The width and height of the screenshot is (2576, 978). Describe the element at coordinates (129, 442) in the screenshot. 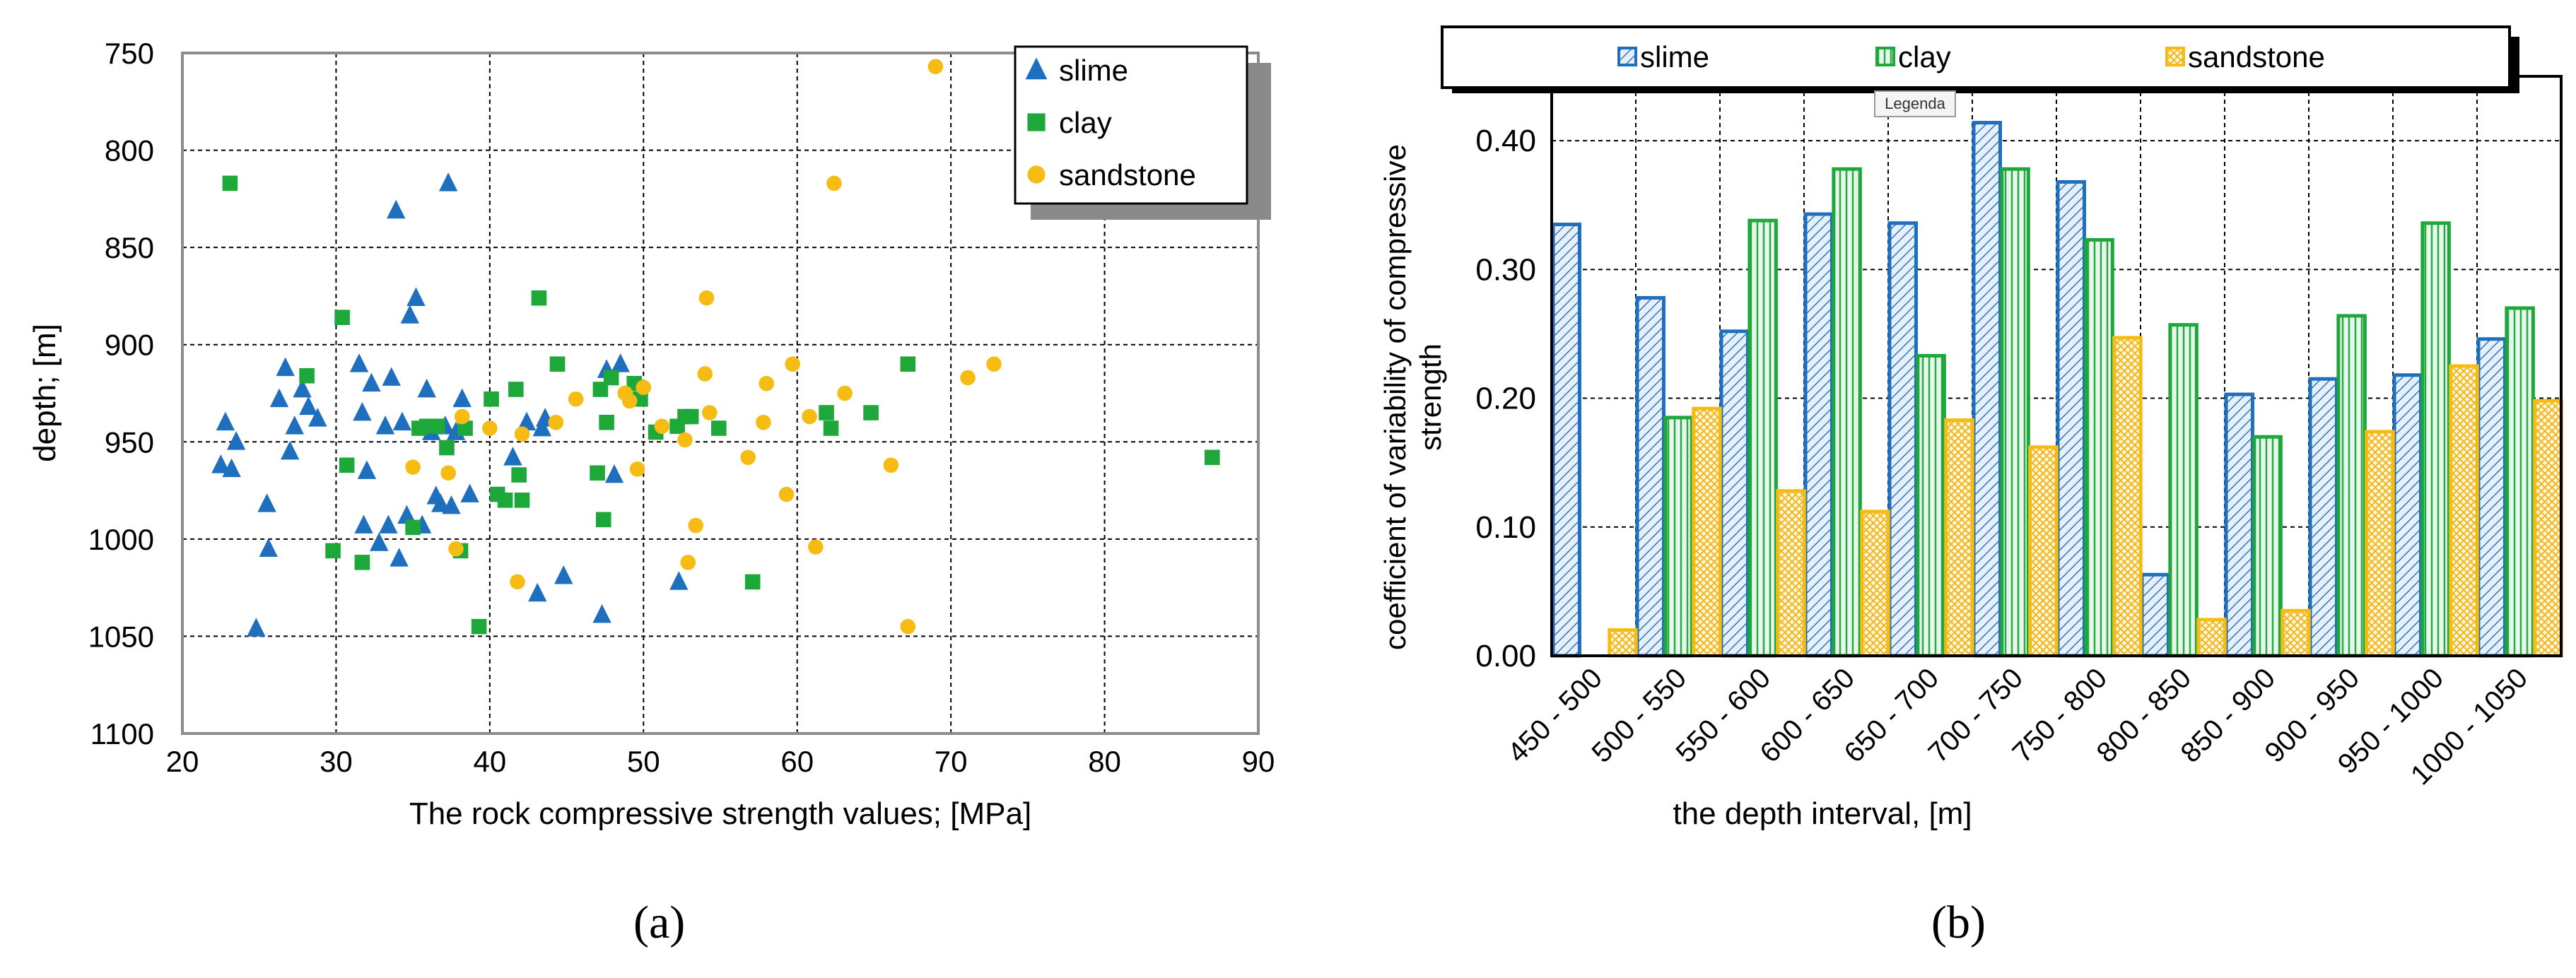

I see `y-tick-label: 950` at that location.